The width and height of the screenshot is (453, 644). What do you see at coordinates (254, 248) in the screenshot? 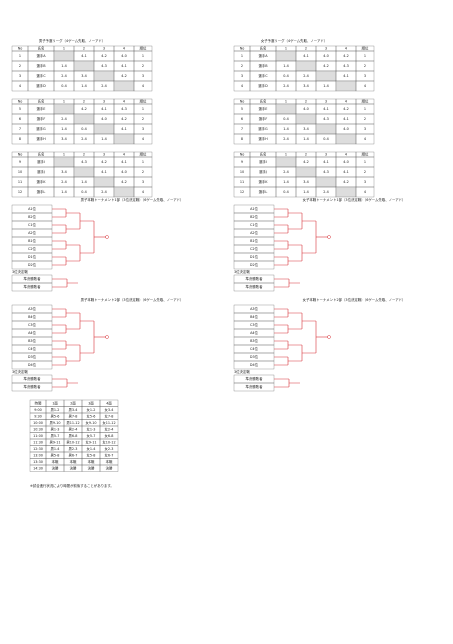
I see `entry: C2位` at bounding box center [254, 248].